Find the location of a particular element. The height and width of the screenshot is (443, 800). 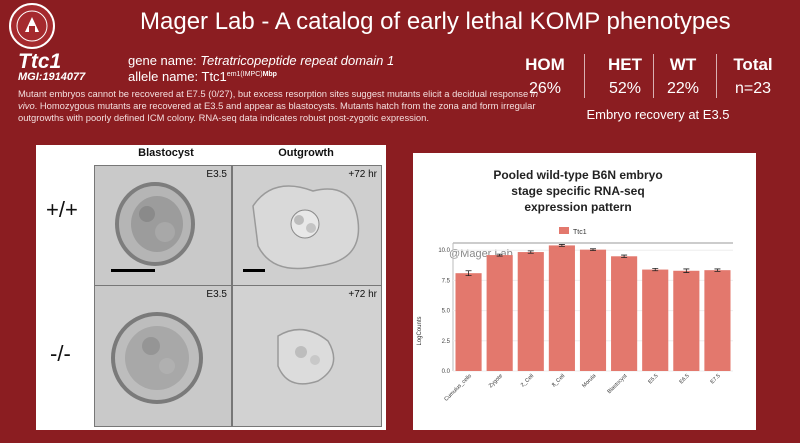

stat-label-wt: WT is located at coordinates (683, 64).